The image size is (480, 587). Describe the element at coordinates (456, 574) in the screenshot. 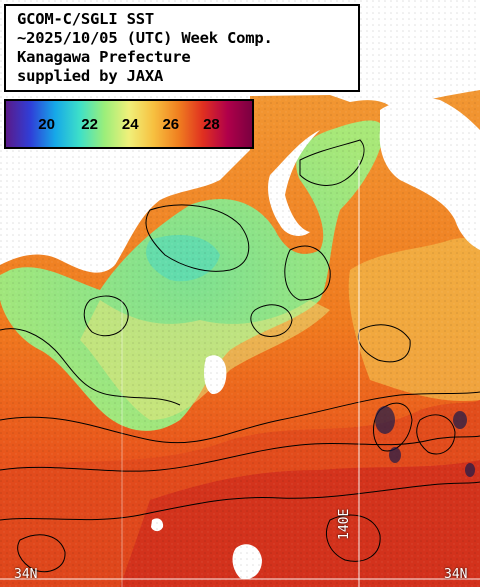

I see `lat-label-right: 34N` at that location.